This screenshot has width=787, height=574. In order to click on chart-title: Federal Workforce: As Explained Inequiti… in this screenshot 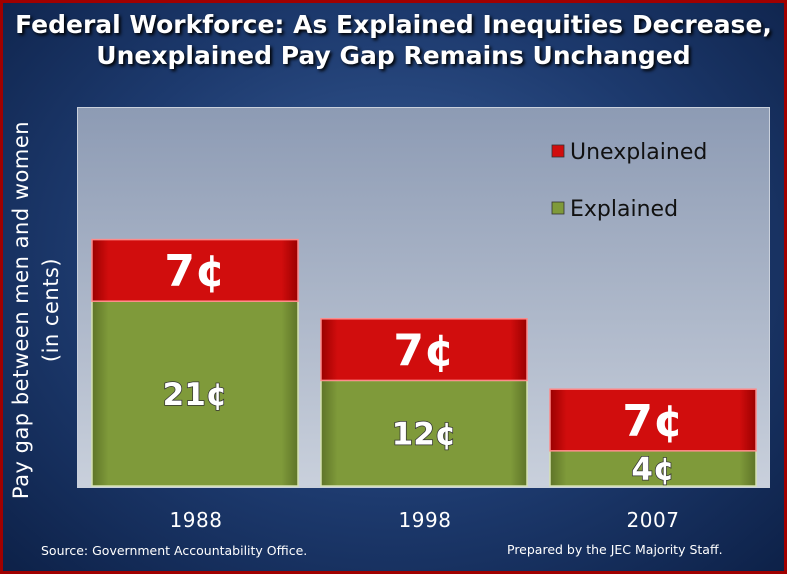, I will do `click(393, 40)`.